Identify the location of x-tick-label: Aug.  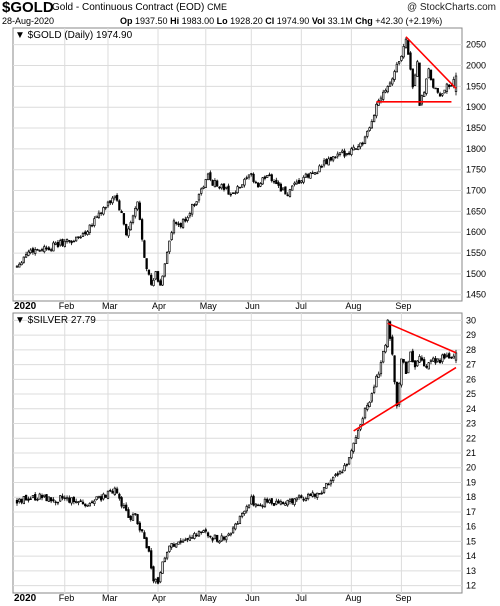
(353, 598).